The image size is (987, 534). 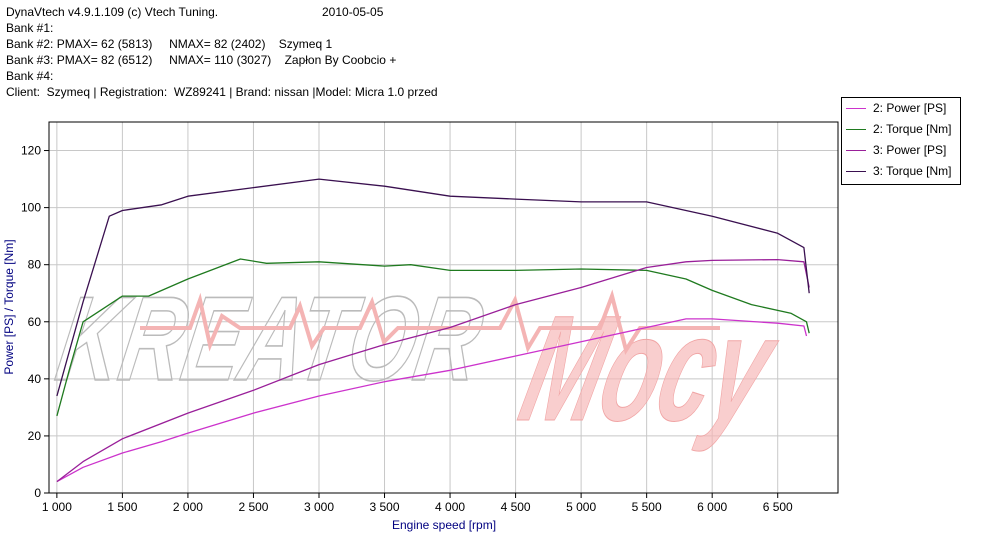 I want to click on legend-label: 2: Power [PS], so click(x=910, y=108).